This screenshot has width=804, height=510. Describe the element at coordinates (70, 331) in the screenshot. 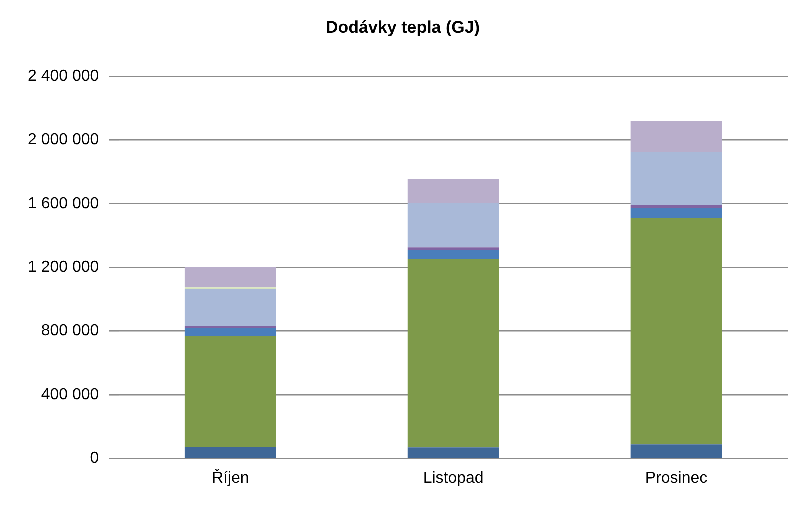

I see `y-tick-label: 800 000` at that location.